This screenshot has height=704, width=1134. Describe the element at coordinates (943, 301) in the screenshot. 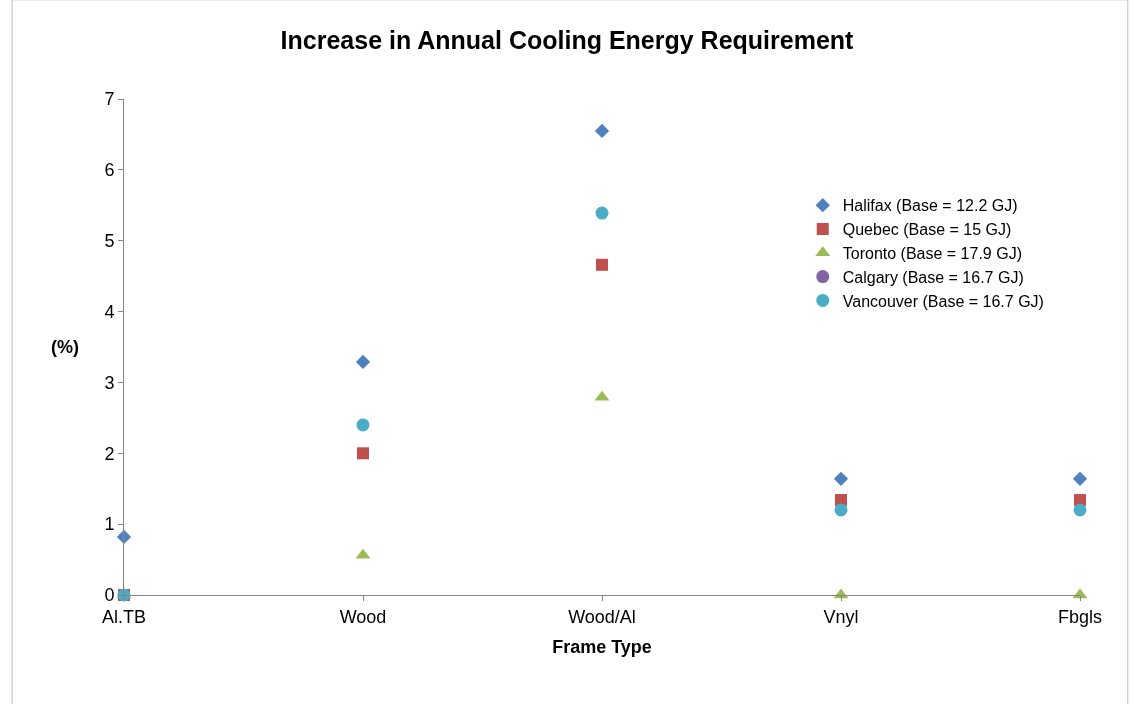

I see `legend-label: Vancouver (Base = 16.7 GJ)` at that location.